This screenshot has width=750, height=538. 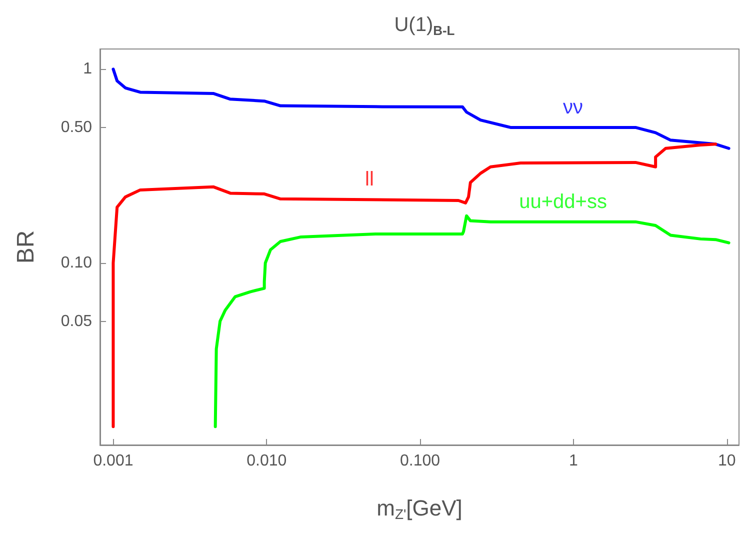 I want to click on y-tick-label: 0.05, so click(x=76, y=321).